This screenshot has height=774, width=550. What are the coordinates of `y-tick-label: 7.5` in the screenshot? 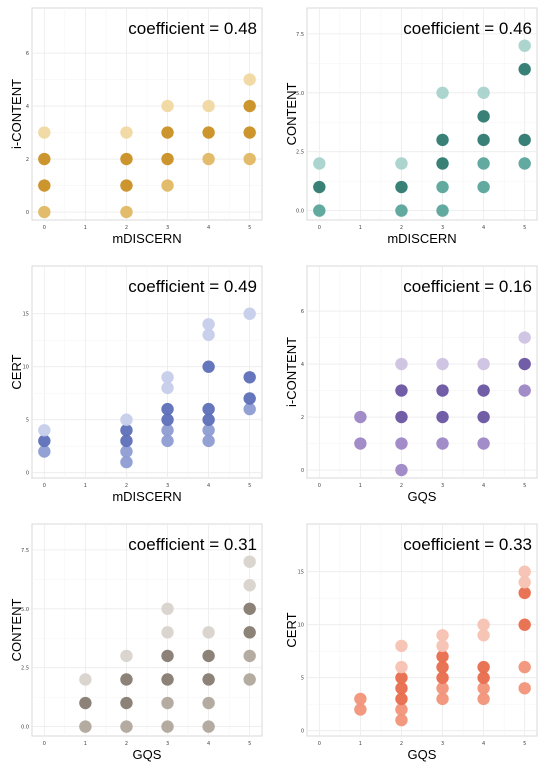 It's located at (300, 35).